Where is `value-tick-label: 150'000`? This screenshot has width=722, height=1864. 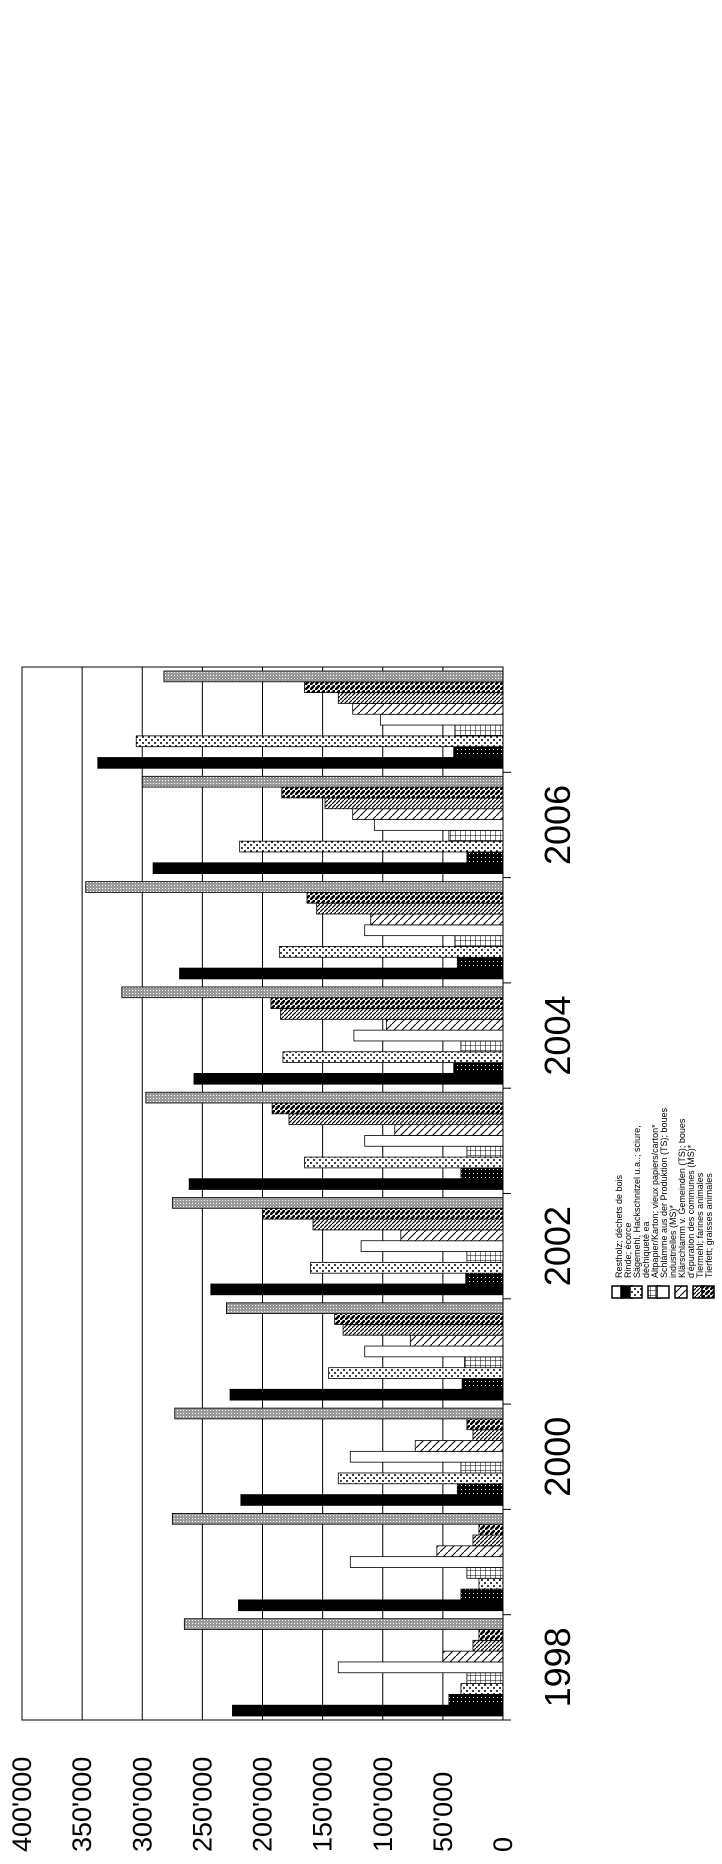
value-tick-label: 150'000 is located at coordinates (323, 1804).